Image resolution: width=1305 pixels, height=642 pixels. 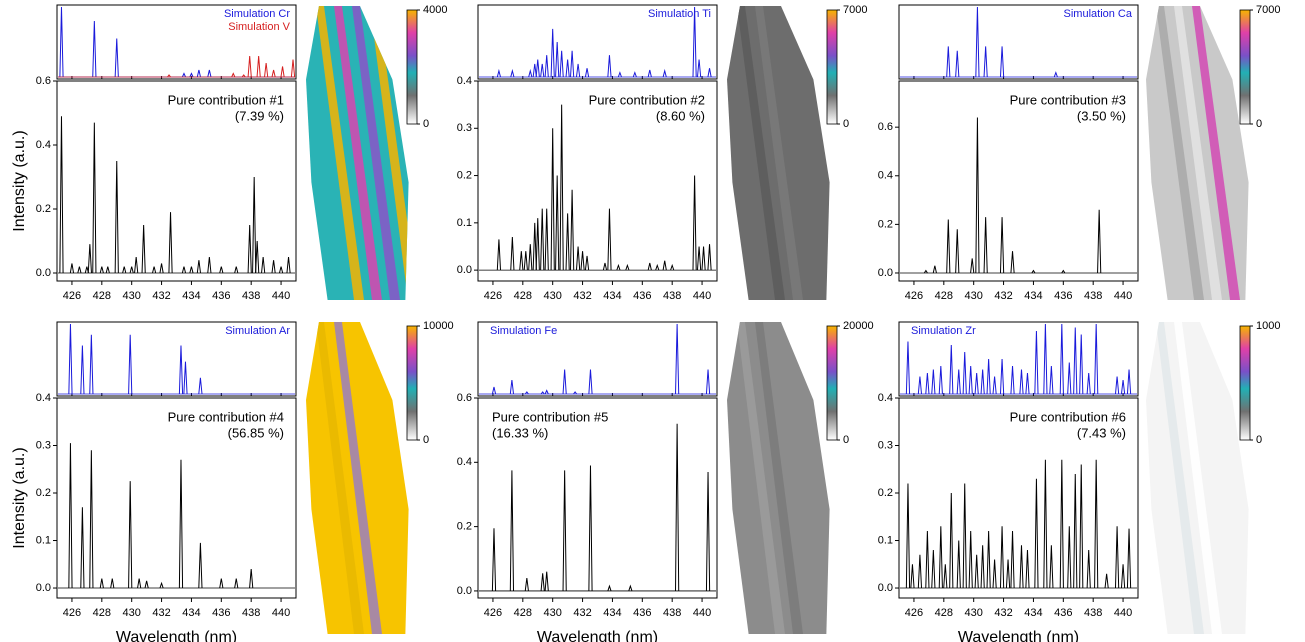 What do you see at coordinates (412, 67) in the screenshot?
I see `colorbar` at bounding box center [412, 67].